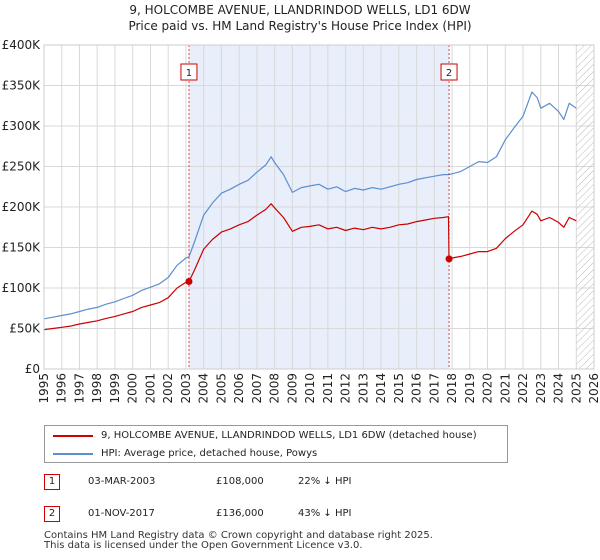 Image resolution: width=600 pixels, height=560 pixels. Describe the element at coordinates (488, 388) in the screenshot. I see `x-tick-label: 2020` at that location.